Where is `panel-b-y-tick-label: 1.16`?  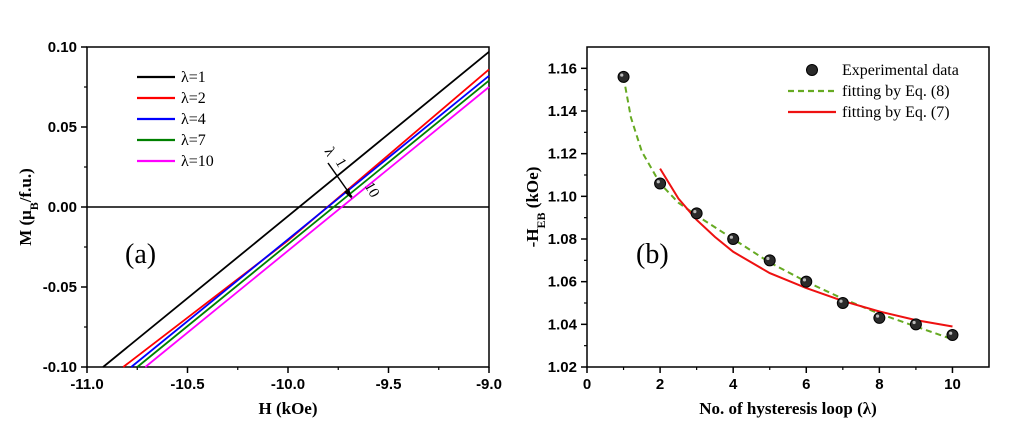 panel-b-y-tick-label: 1.16 is located at coordinates (562, 68).